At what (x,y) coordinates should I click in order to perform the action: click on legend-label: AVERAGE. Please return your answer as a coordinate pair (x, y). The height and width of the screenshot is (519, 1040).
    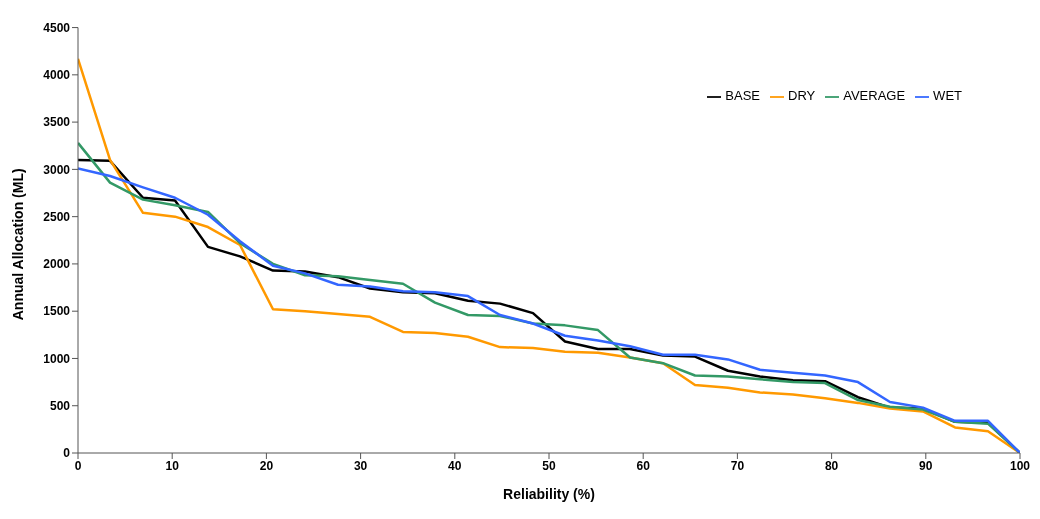
    Looking at the image, I should click on (874, 95).